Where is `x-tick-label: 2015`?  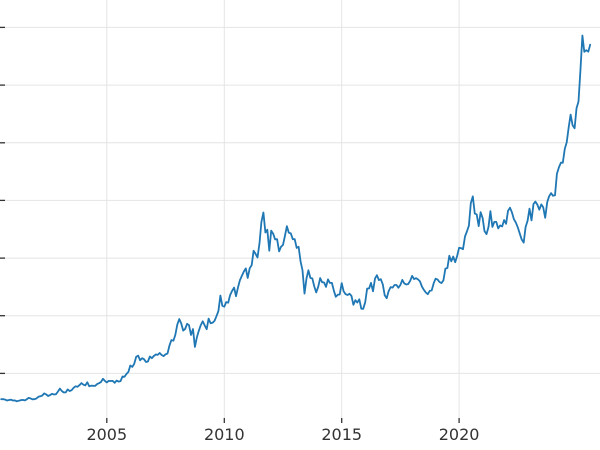 x-tick-label: 2015 is located at coordinates (341, 434).